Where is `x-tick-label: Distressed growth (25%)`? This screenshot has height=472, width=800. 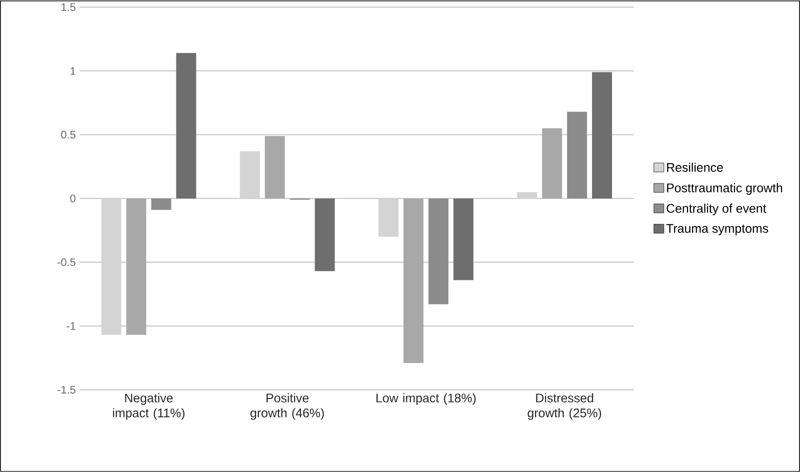
x-tick-label: Distressed growth (25%) is located at coordinates (565, 406).